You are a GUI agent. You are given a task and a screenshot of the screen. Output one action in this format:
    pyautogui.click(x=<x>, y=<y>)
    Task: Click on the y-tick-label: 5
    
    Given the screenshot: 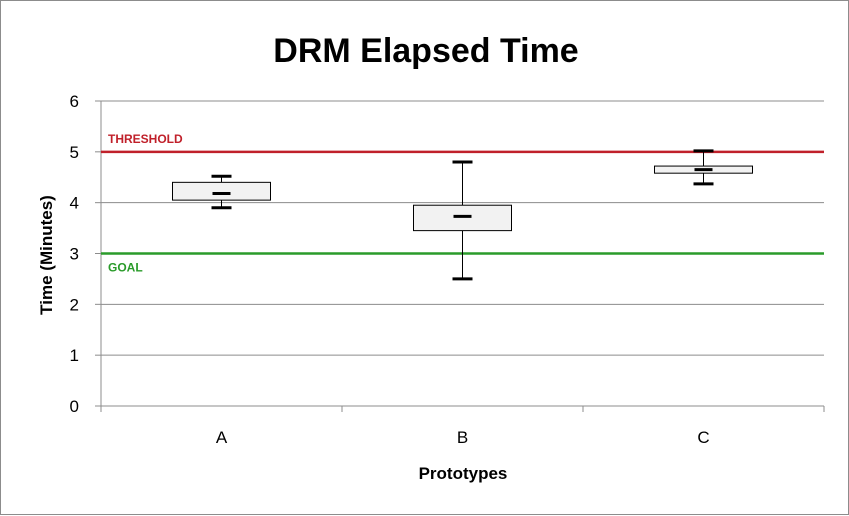 What is the action you would take?
    pyautogui.click(x=74, y=152)
    